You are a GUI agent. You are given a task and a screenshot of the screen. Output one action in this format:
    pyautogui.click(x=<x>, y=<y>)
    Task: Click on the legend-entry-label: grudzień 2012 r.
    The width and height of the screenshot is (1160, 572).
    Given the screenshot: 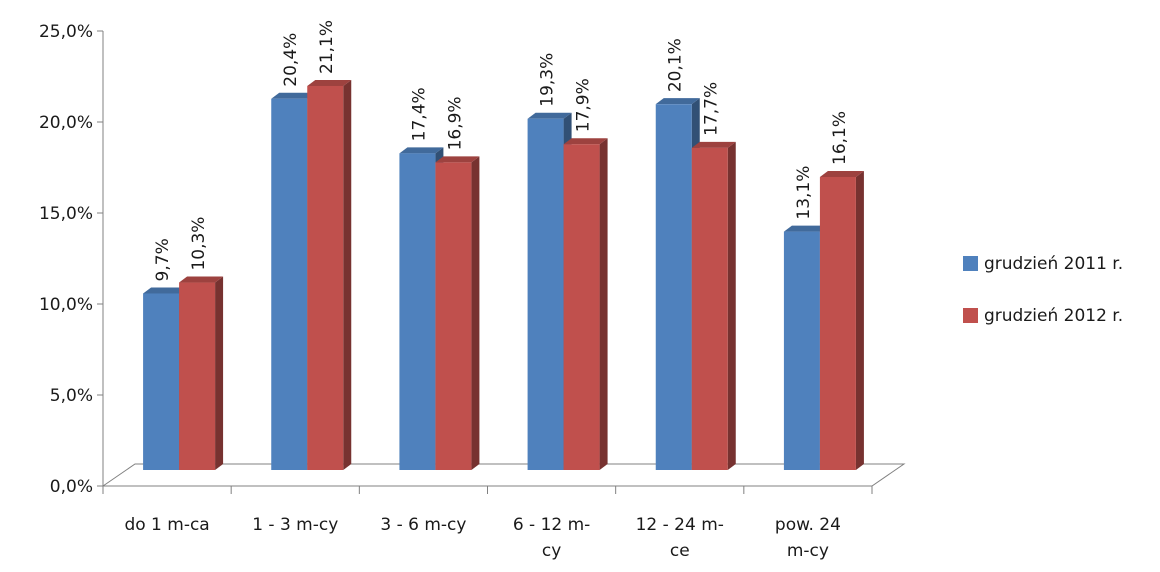 What is the action you would take?
    pyautogui.click(x=1053, y=316)
    